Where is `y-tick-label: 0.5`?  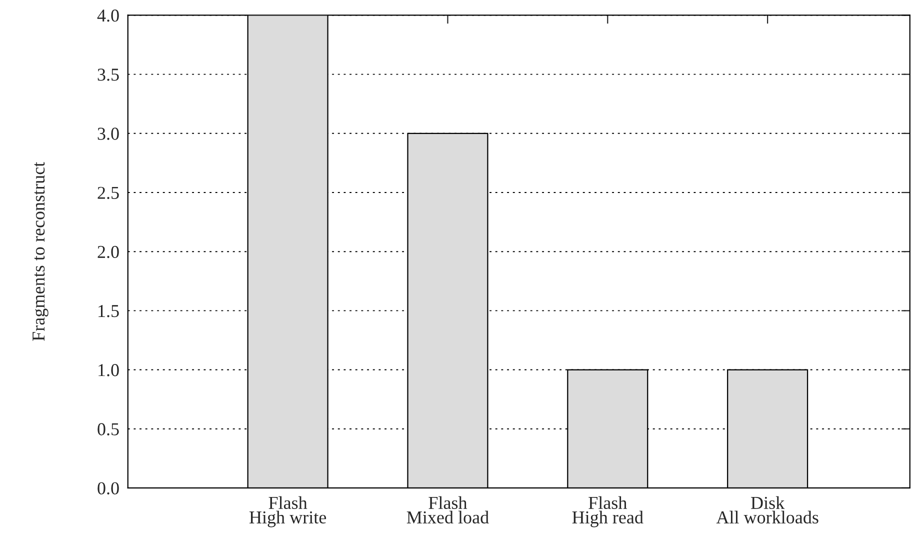 y-tick-label: 0.5 is located at coordinates (108, 429).